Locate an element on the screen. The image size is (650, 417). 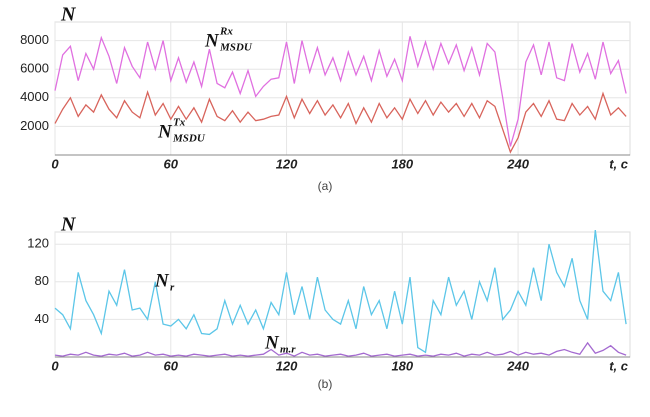
y-tick-label: 8000 is located at coordinates (34, 39).